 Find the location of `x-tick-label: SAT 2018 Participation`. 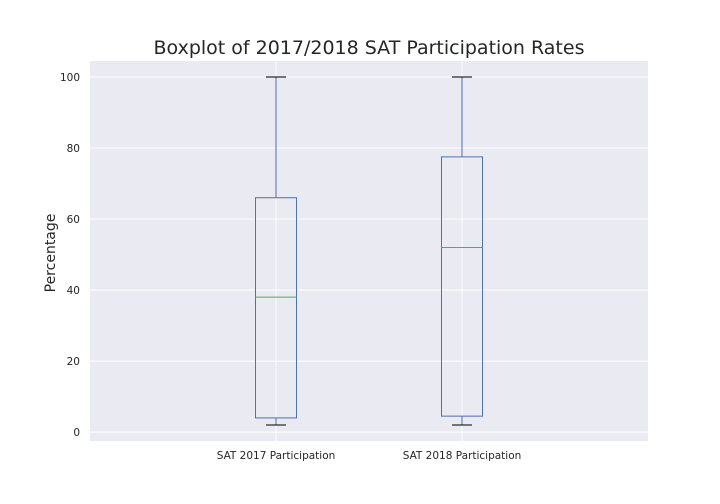

x-tick-label: SAT 2018 Participation is located at coordinates (462, 456).